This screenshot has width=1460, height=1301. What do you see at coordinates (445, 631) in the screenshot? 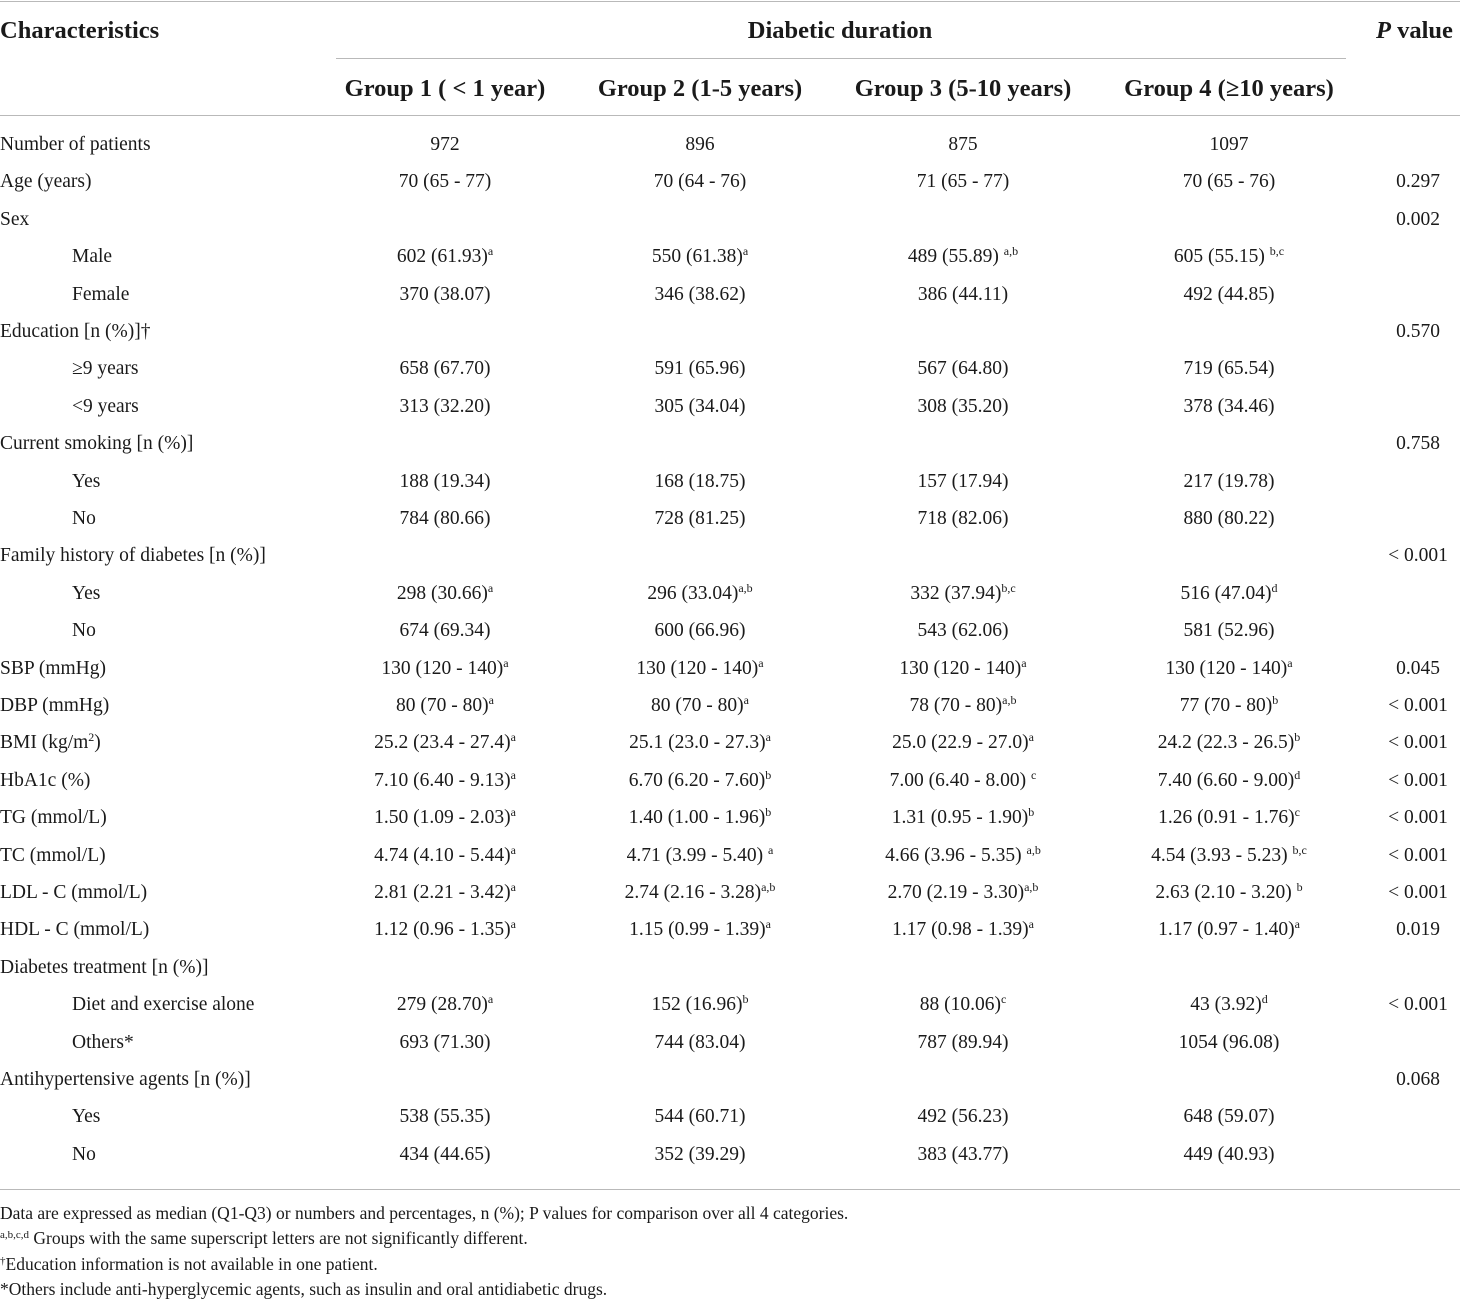
I see `cell-group-1: 674 (69.34)` at bounding box center [445, 631].